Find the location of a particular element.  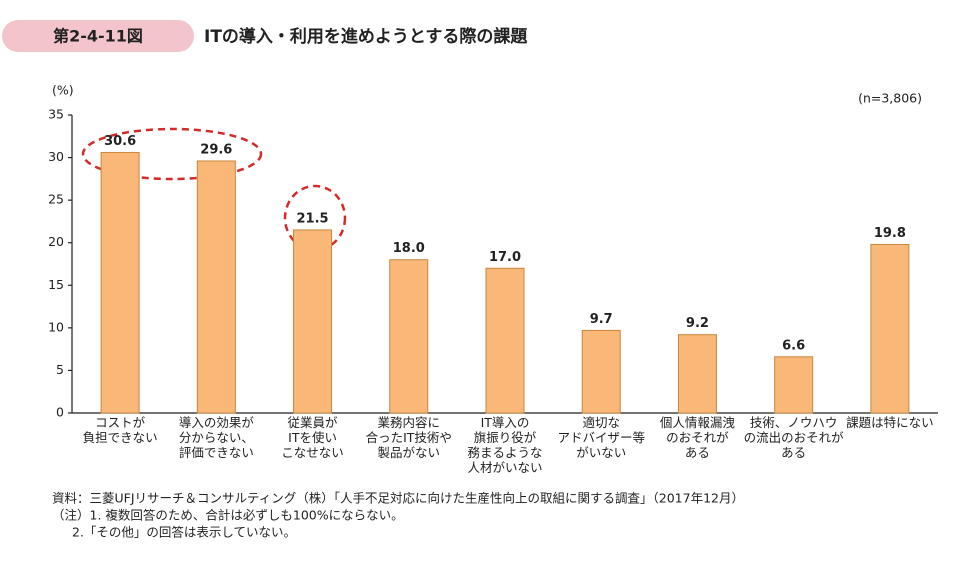

figure-number: 第2-4-11図 is located at coordinates (98, 36).